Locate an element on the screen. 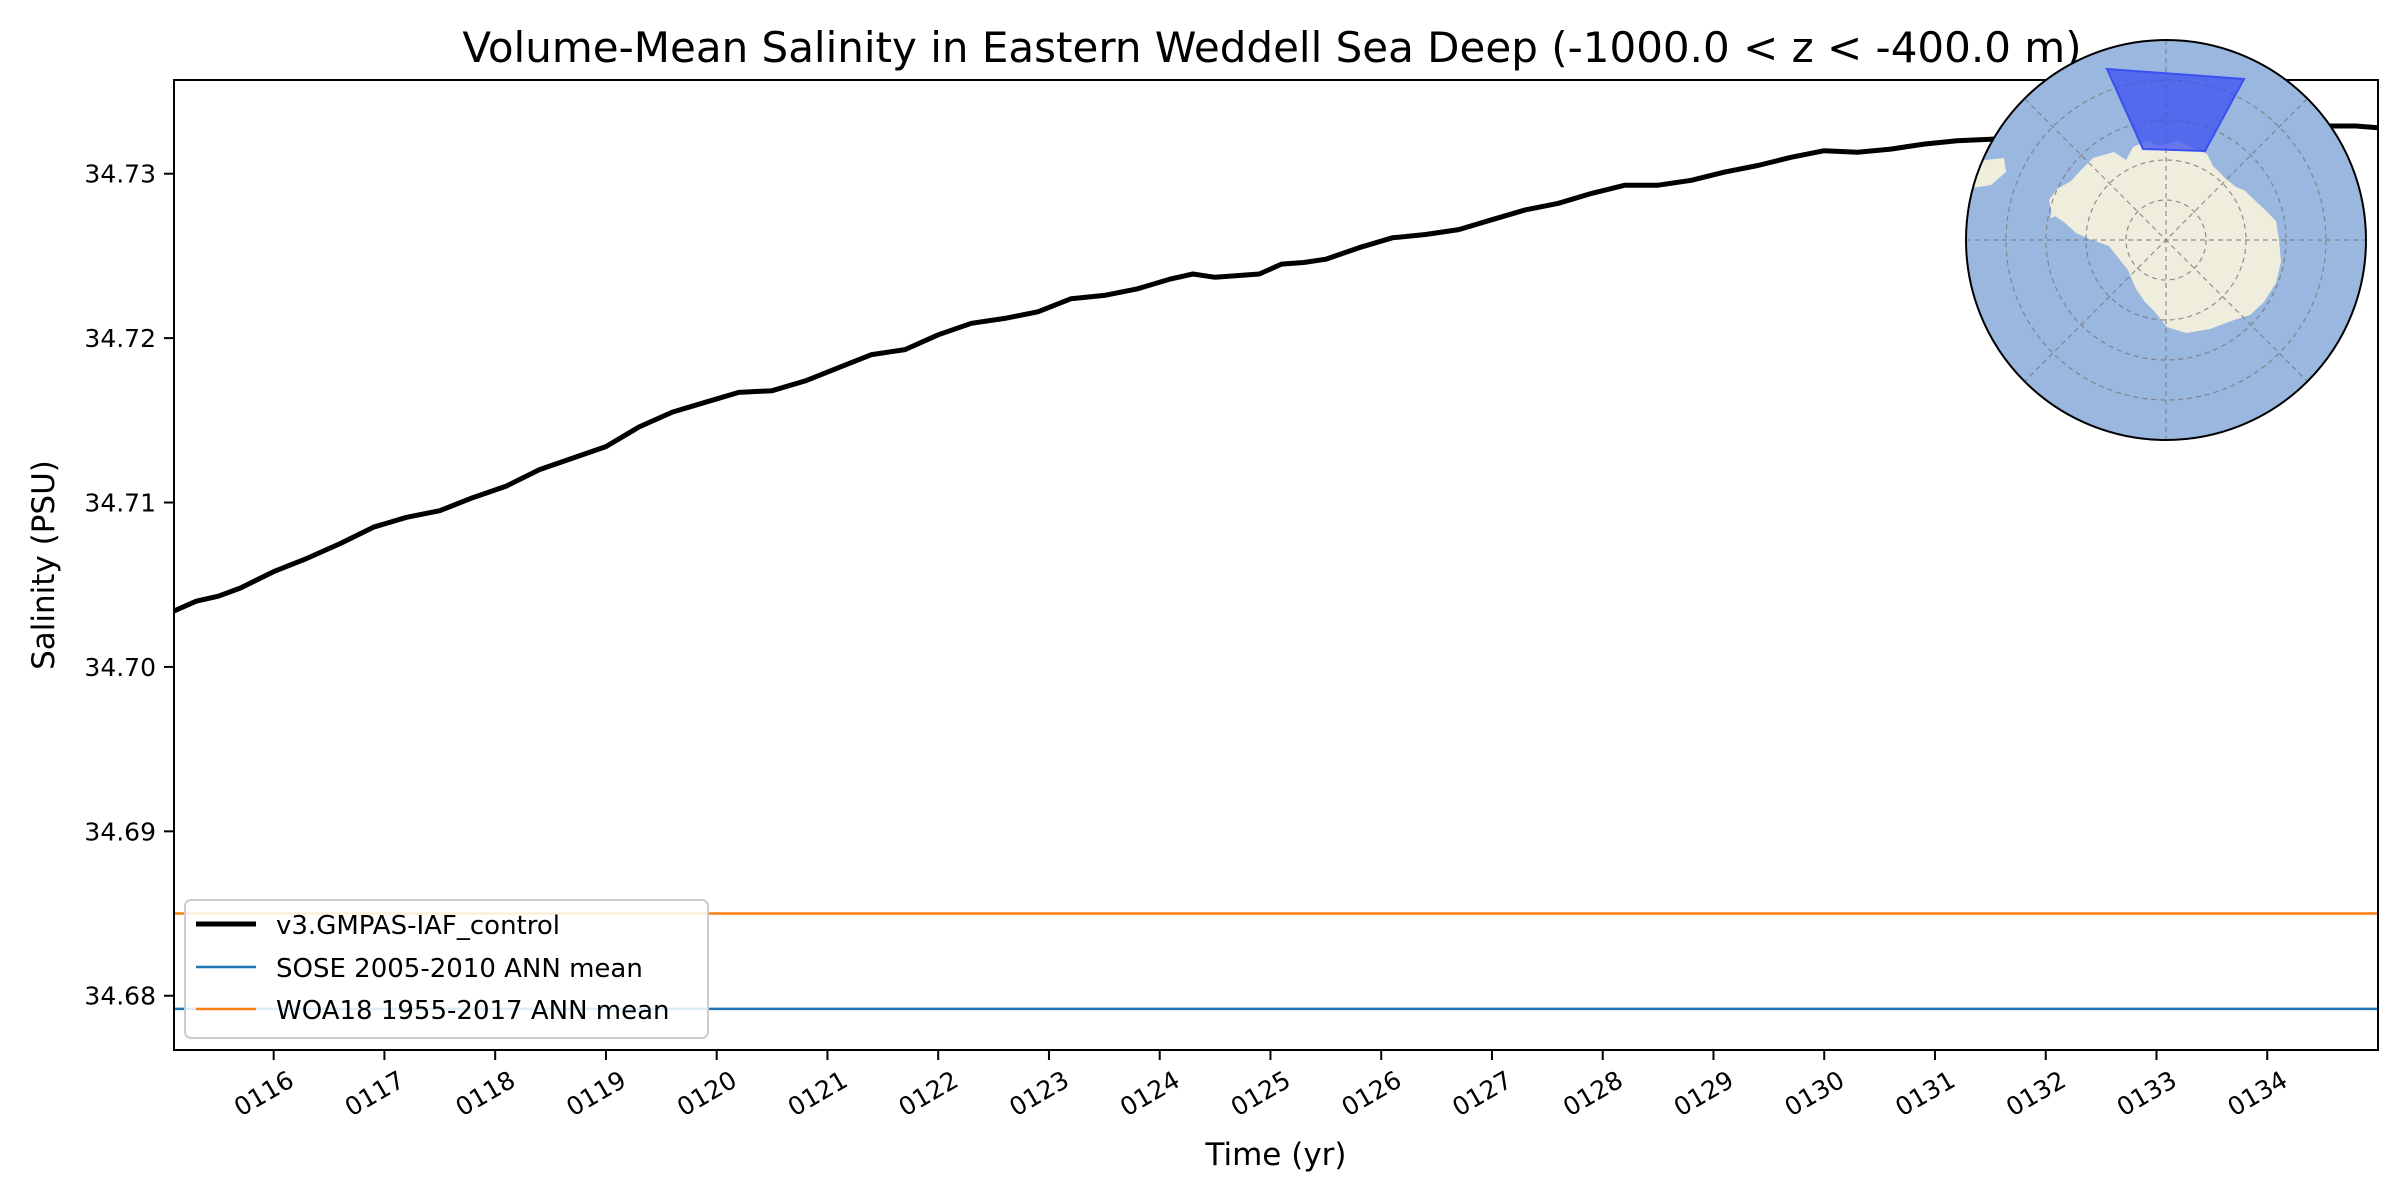 The width and height of the screenshot is (2400, 1200). x-tick-label: 0128 is located at coordinates (1593, 1093).